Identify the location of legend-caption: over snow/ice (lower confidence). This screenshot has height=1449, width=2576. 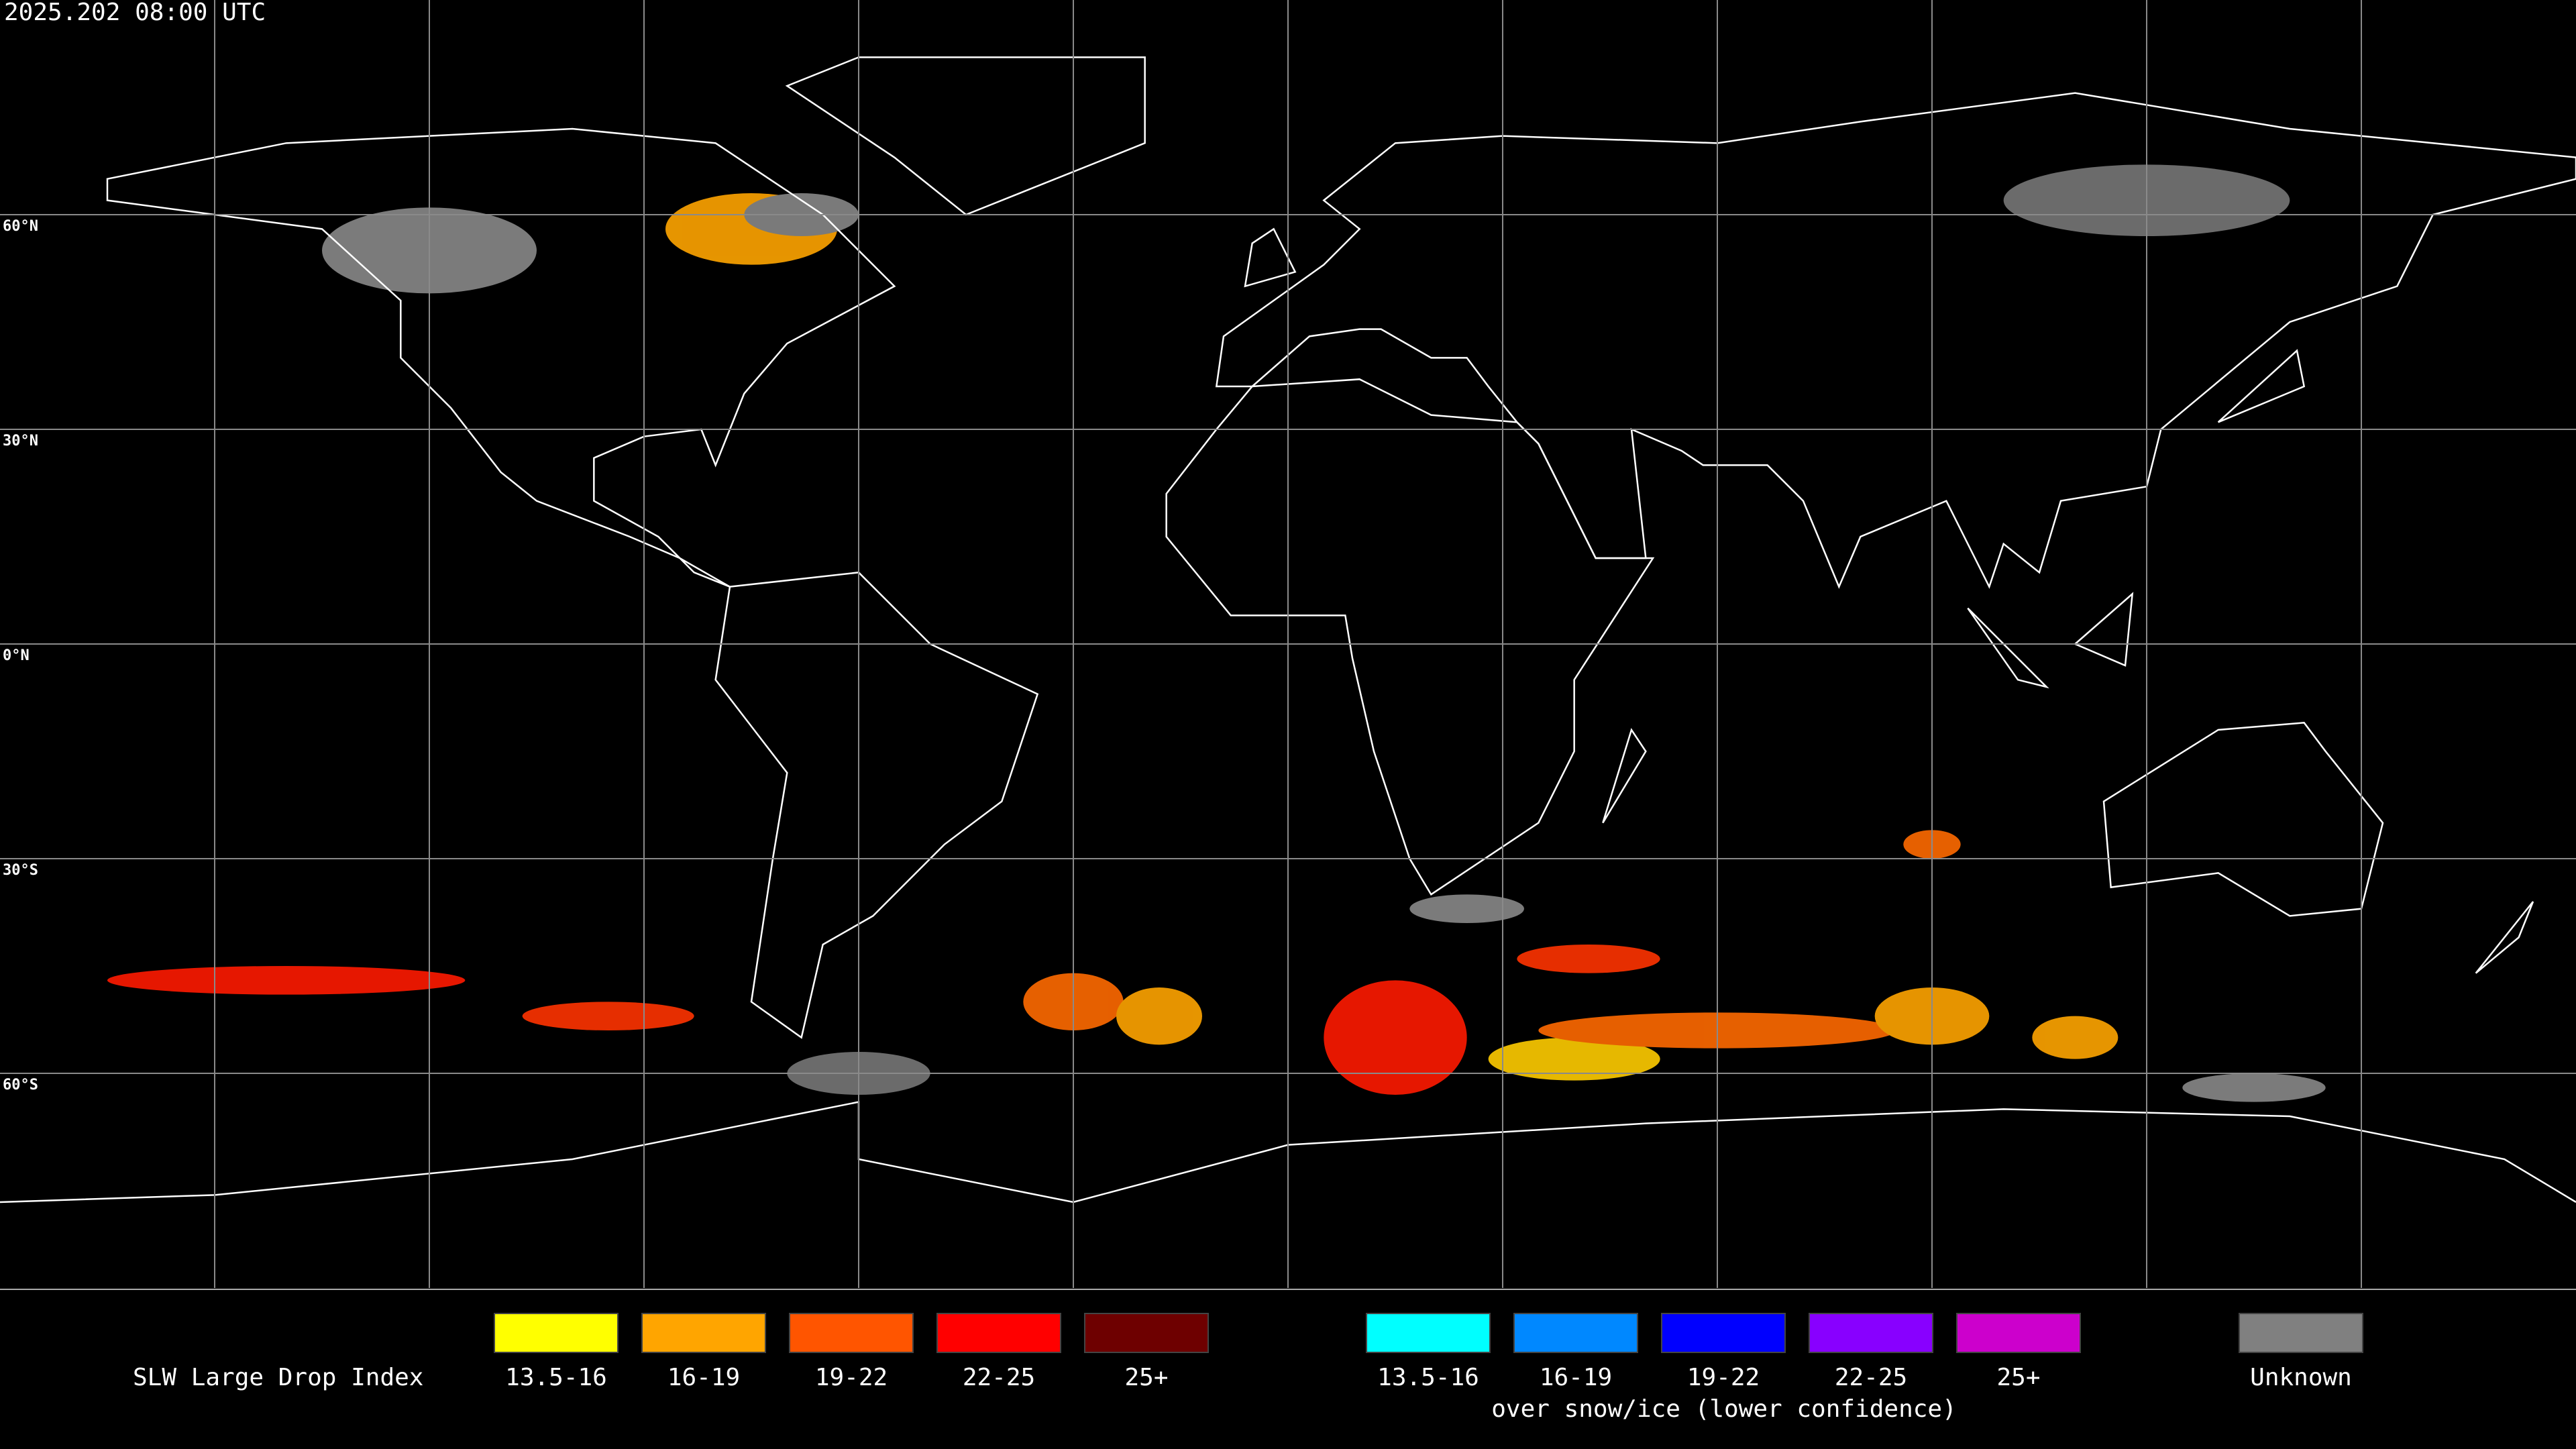
(1724, 1409).